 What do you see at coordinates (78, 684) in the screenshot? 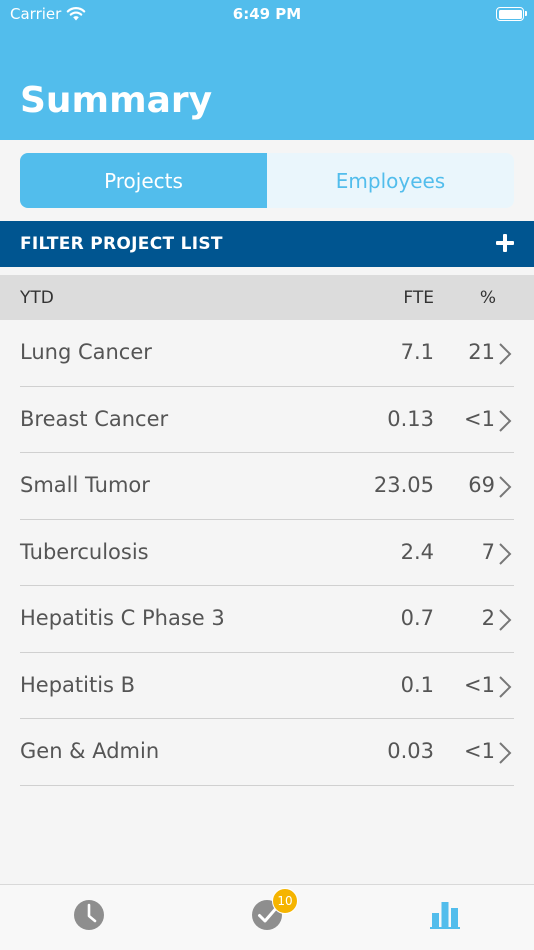
I see `project-name: Hepatitis B` at bounding box center [78, 684].